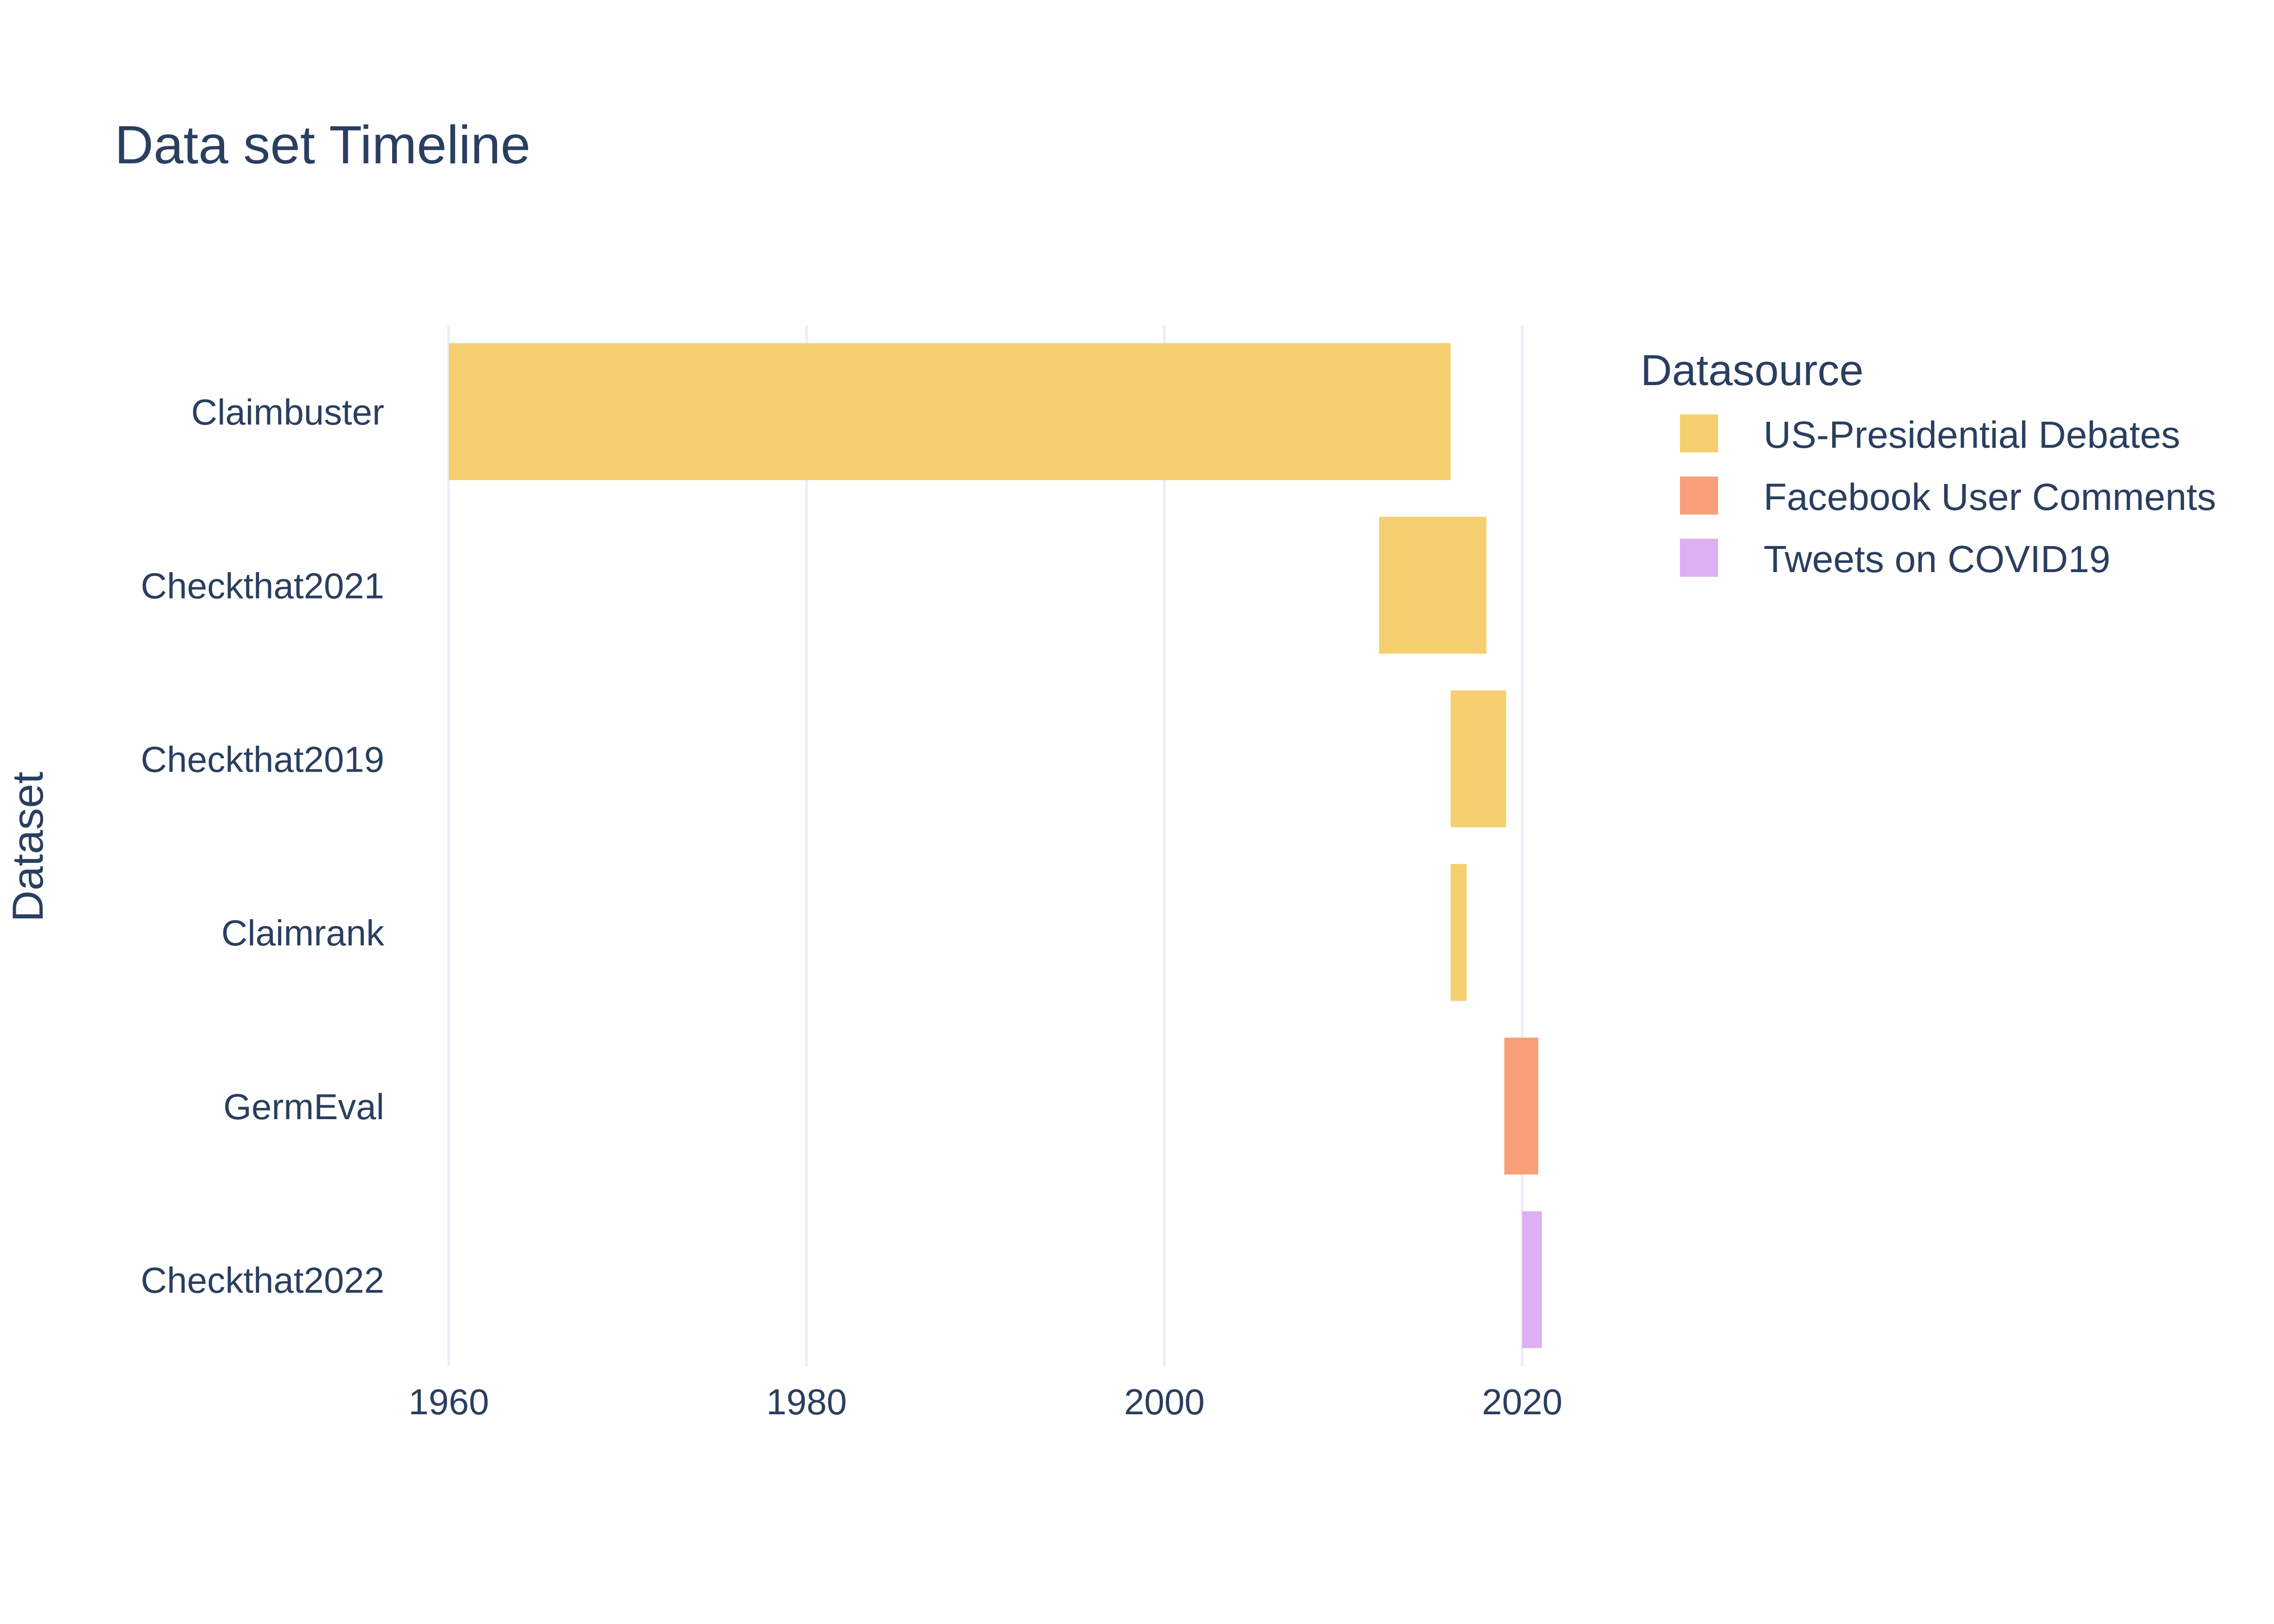 This screenshot has height=1624, width=2274. Describe the element at coordinates (448, 1402) in the screenshot. I see `x-tick-1960: 1960` at that location.